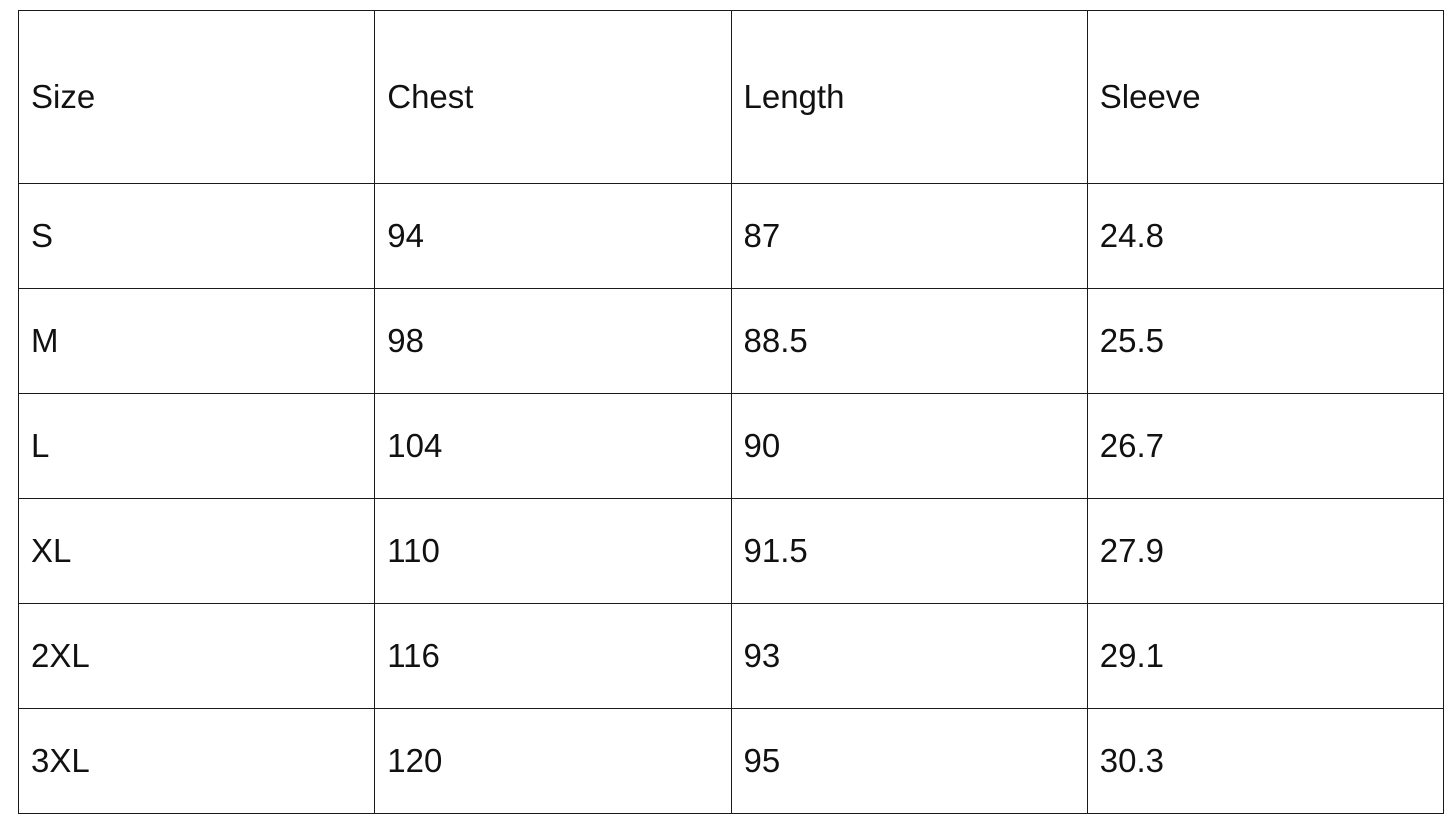 The height and width of the screenshot is (814, 1445). Describe the element at coordinates (196, 551) in the screenshot. I see `cell-size: XL` at that location.